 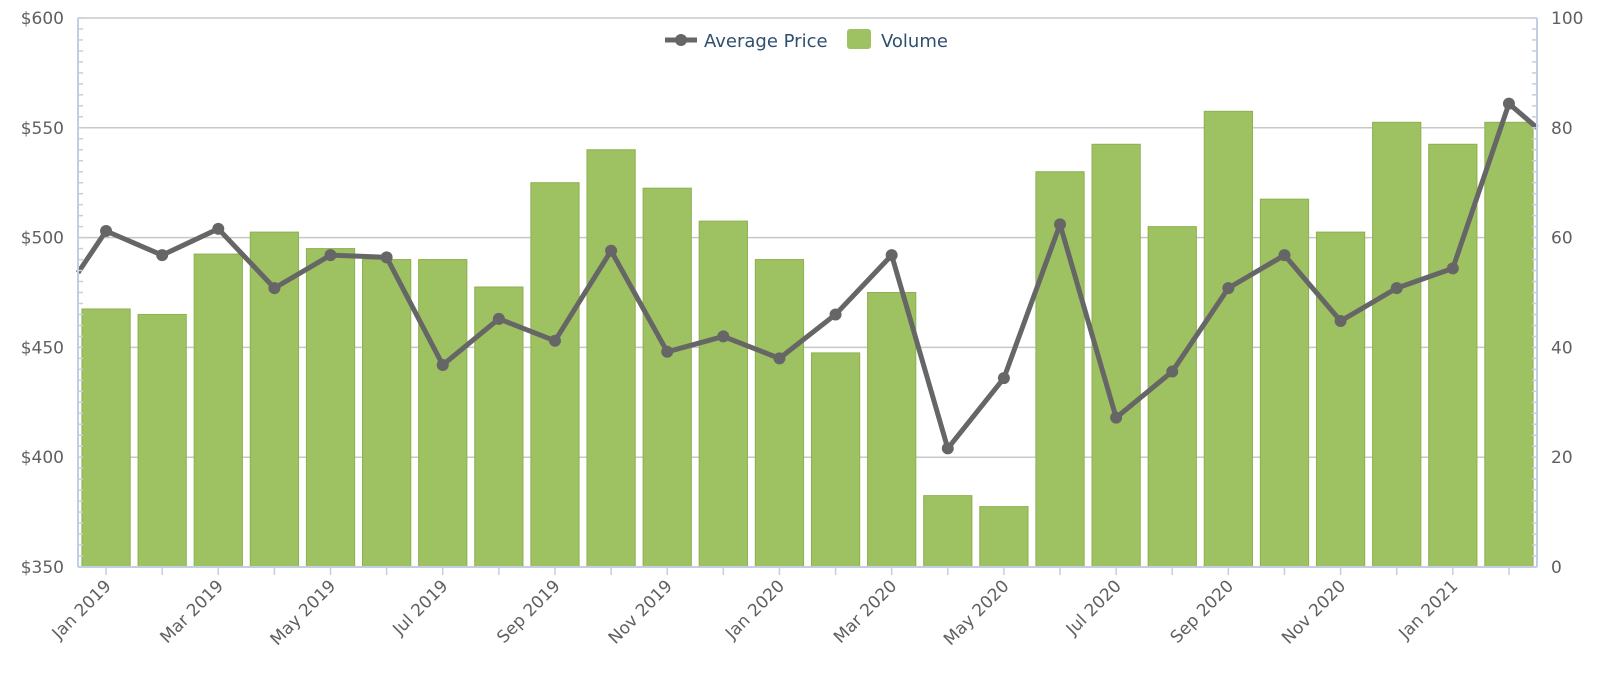 I want to click on x-axis-tick-label: Jul 2019, so click(x=421, y=608).